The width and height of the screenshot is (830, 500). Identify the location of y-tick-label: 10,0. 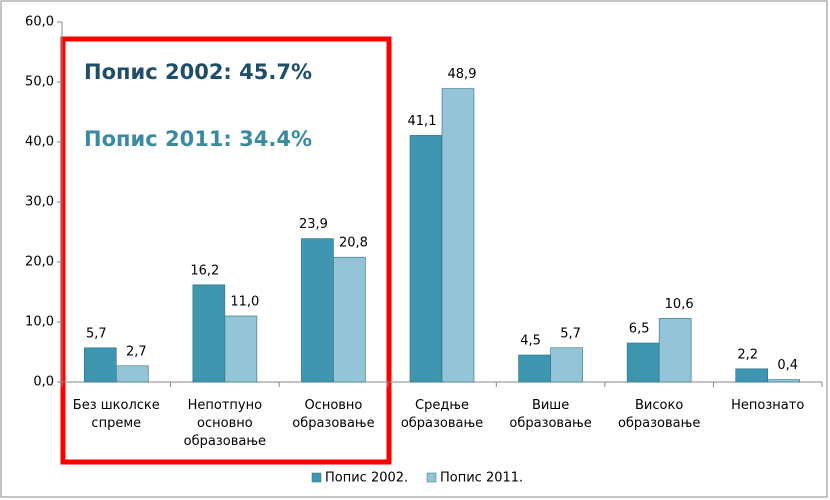
(39, 322).